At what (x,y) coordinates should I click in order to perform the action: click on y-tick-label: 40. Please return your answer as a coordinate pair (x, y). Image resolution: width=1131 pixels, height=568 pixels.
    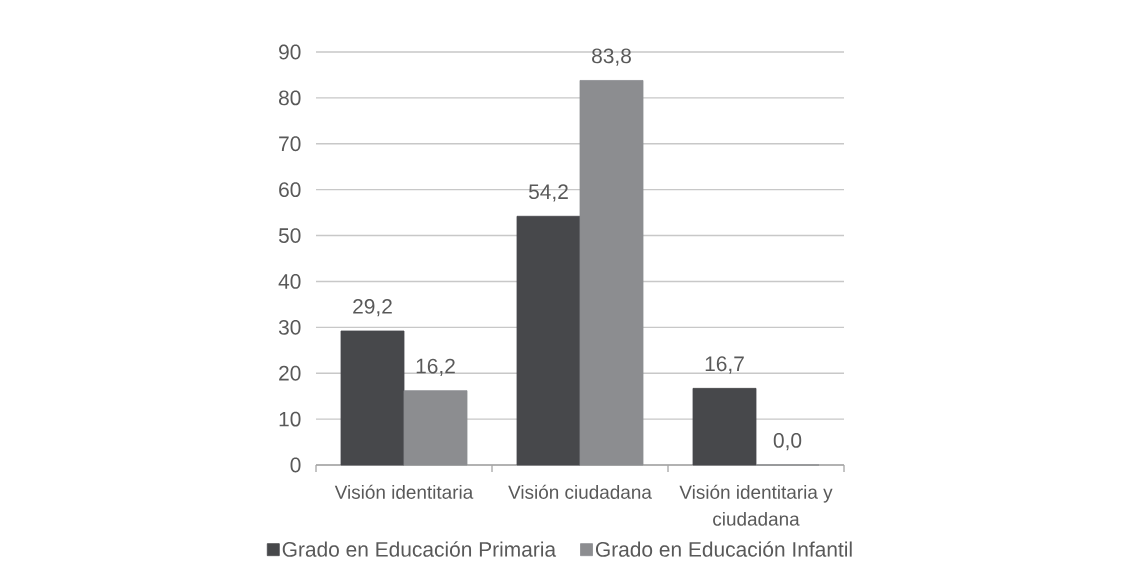
    Looking at the image, I should click on (289, 281).